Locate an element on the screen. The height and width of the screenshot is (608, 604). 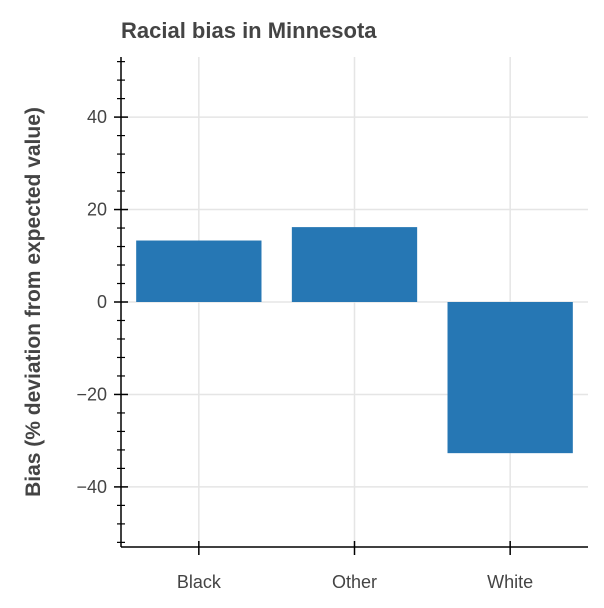
x-tick-label: Black is located at coordinates (199, 582).